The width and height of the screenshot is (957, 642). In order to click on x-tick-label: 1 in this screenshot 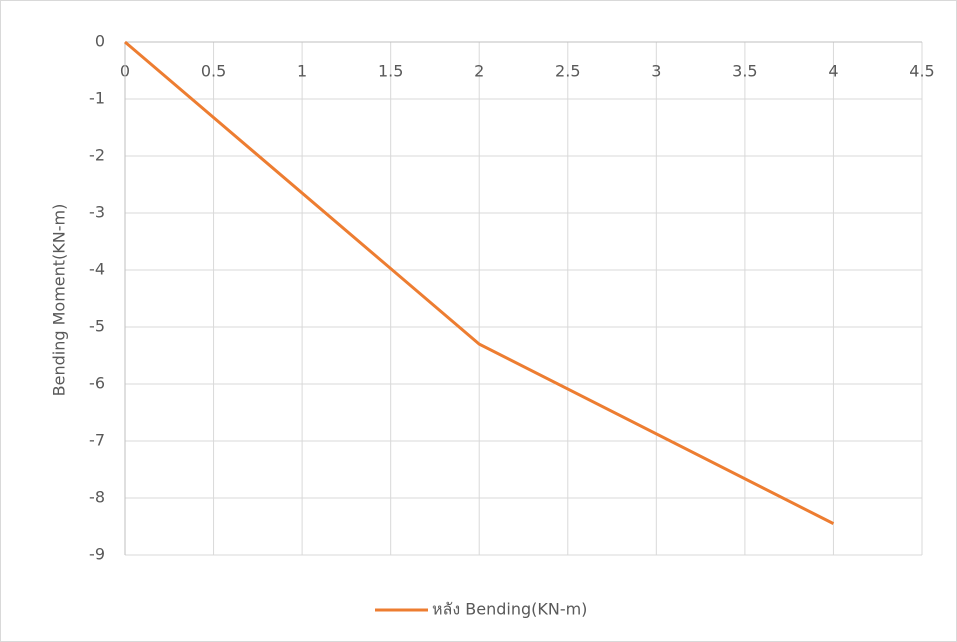, I will do `click(302, 71)`.